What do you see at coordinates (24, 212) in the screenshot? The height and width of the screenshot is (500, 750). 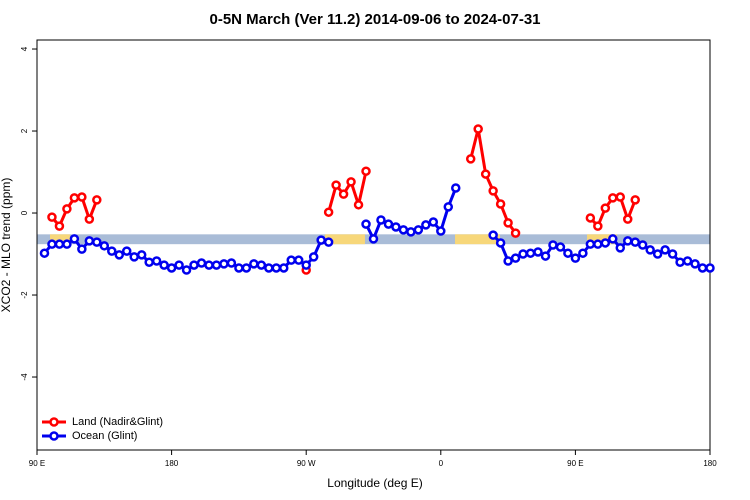 I see `y-tick-label: 0` at bounding box center [24, 212].